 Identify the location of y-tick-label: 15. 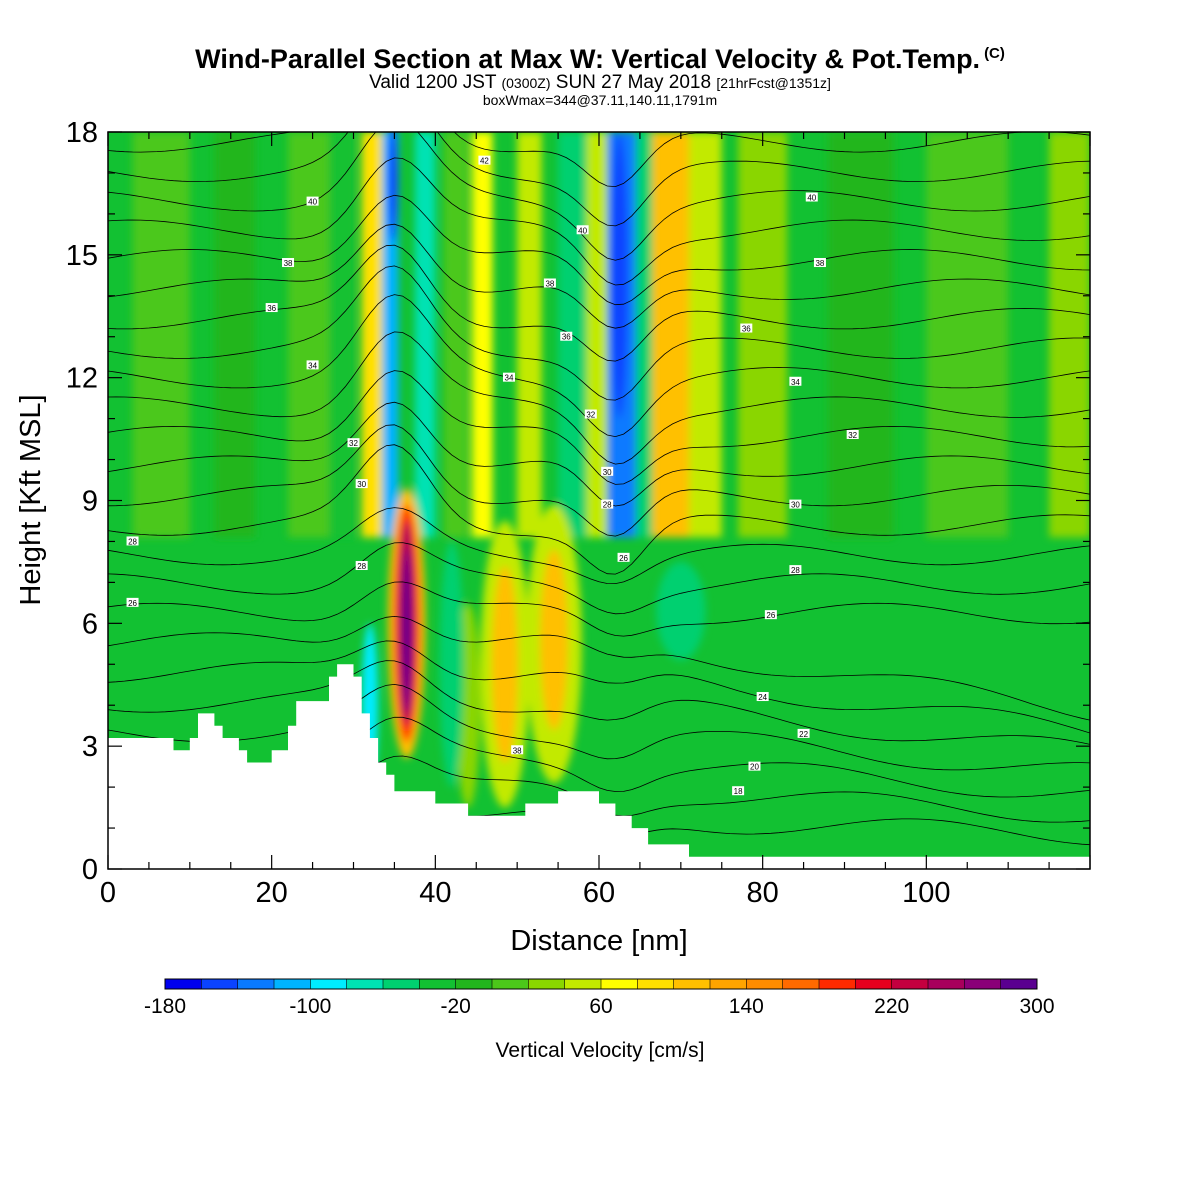
(82, 256).